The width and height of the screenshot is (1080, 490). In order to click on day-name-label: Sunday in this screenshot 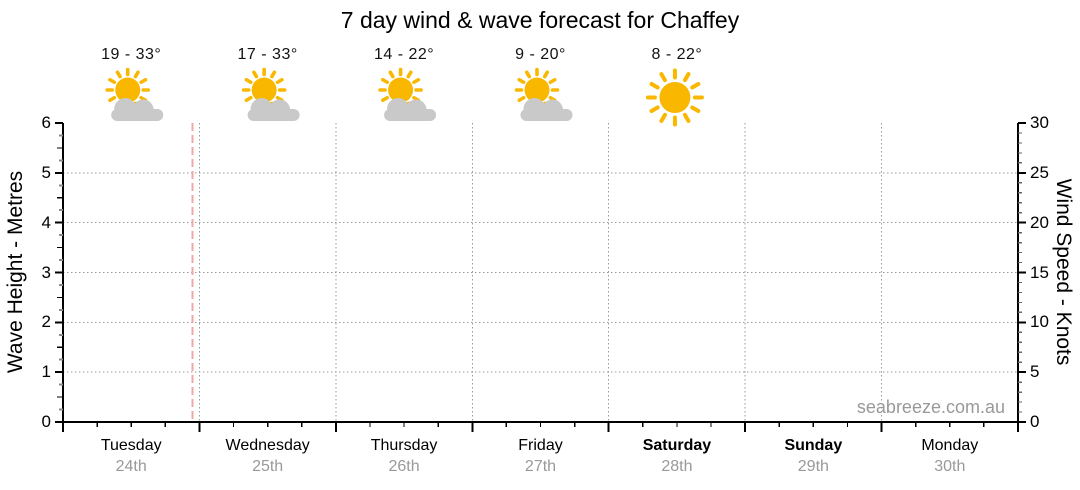, I will do `click(813, 445)`.